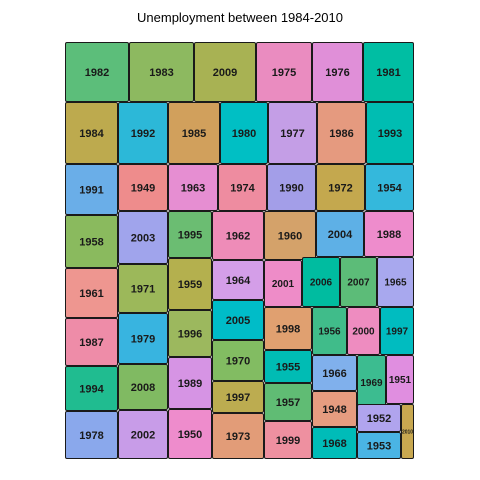  I want to click on tile-1997, so click(397, 331).